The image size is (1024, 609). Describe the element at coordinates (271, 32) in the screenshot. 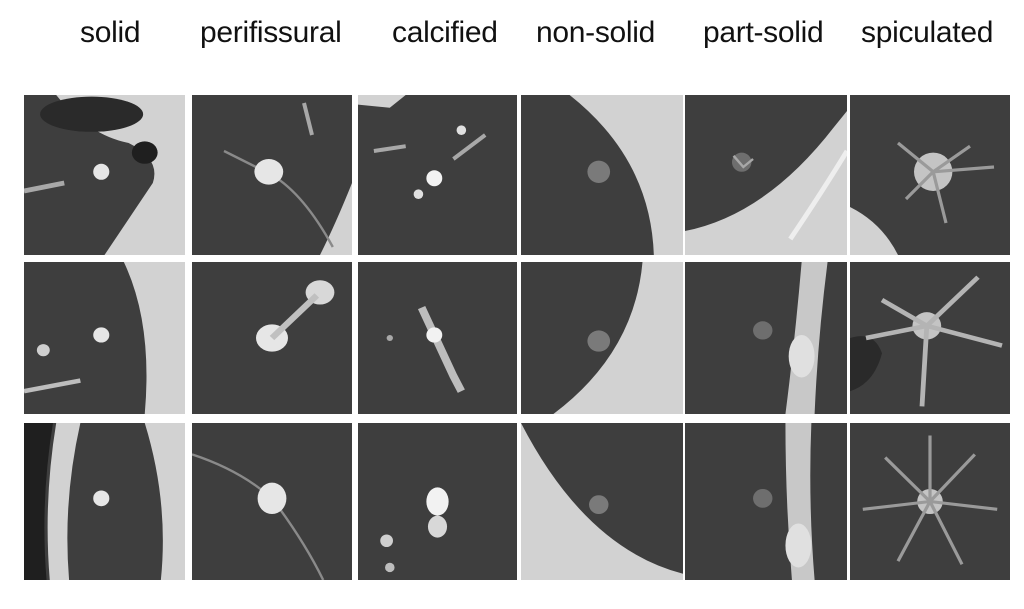

I see `column-label-perifissural: perifissural` at that location.